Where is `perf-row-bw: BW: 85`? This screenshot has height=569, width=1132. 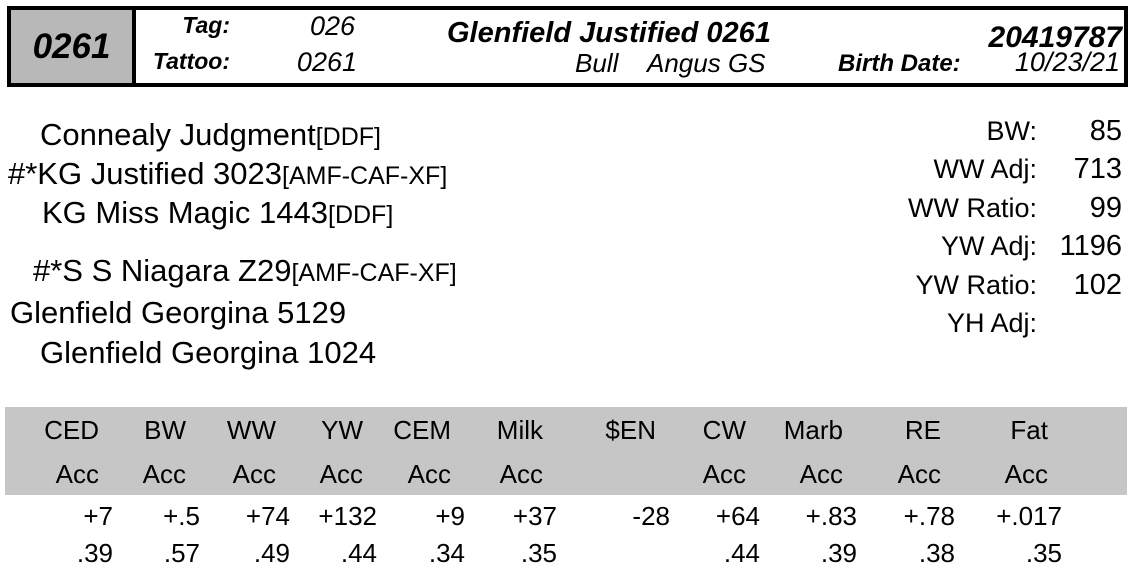 perf-row-bw: BW: 85 is located at coordinates (961, 131).